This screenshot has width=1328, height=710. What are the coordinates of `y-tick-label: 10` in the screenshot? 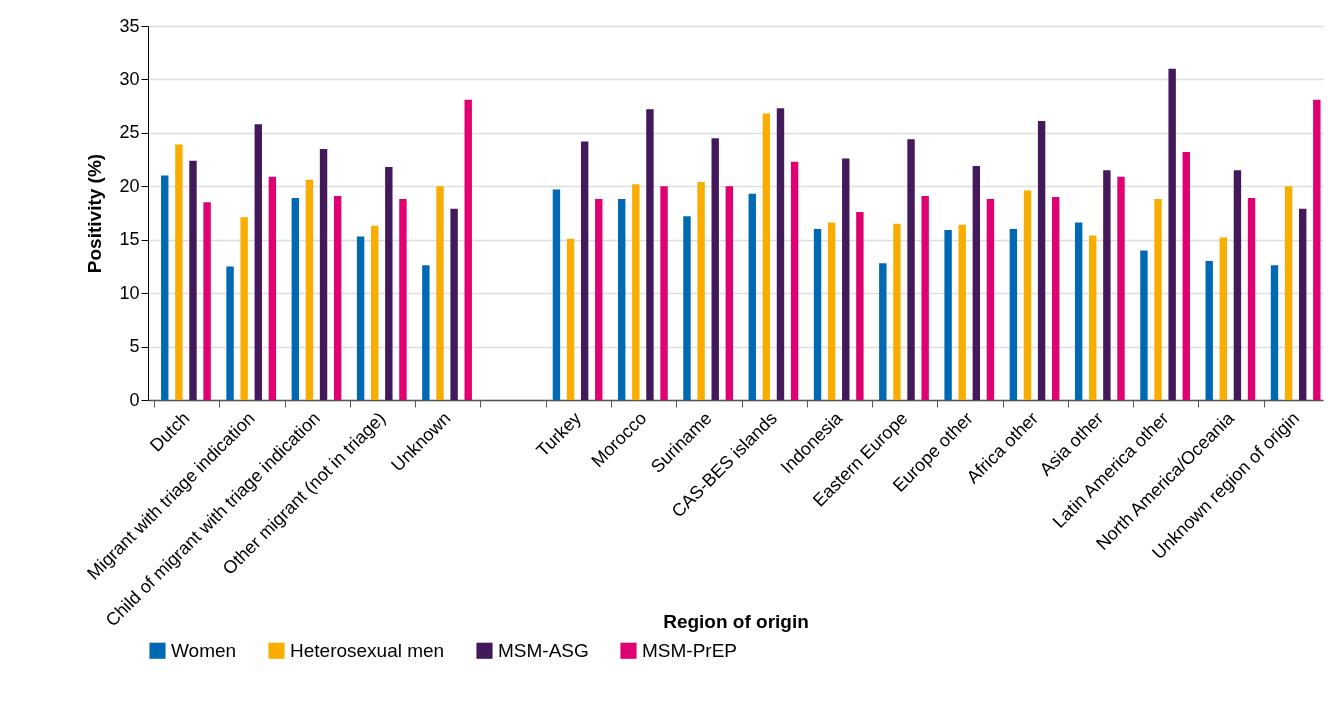 It's located at (129, 292).